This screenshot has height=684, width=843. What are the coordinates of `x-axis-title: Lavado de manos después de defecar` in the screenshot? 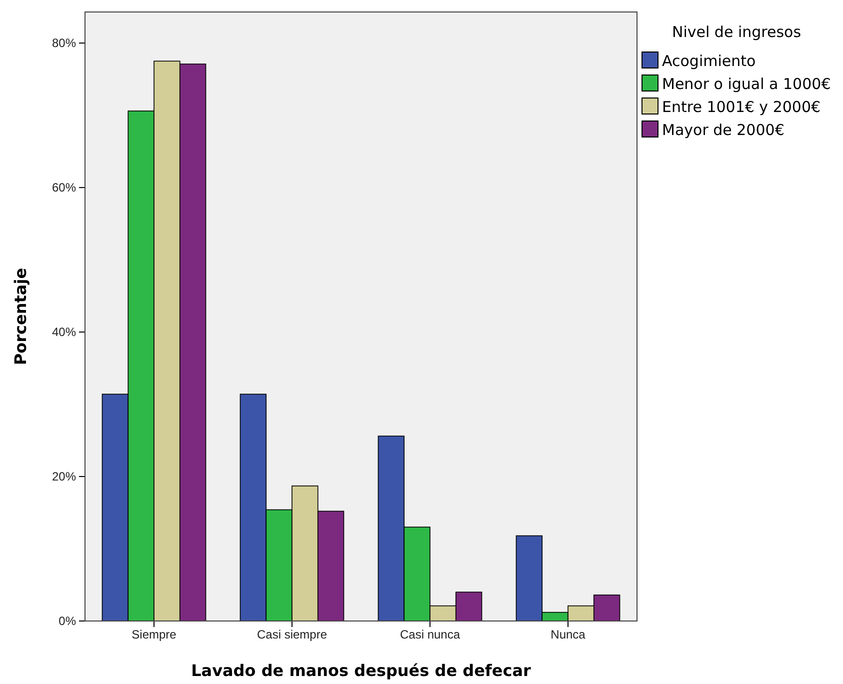 It's located at (361, 670).